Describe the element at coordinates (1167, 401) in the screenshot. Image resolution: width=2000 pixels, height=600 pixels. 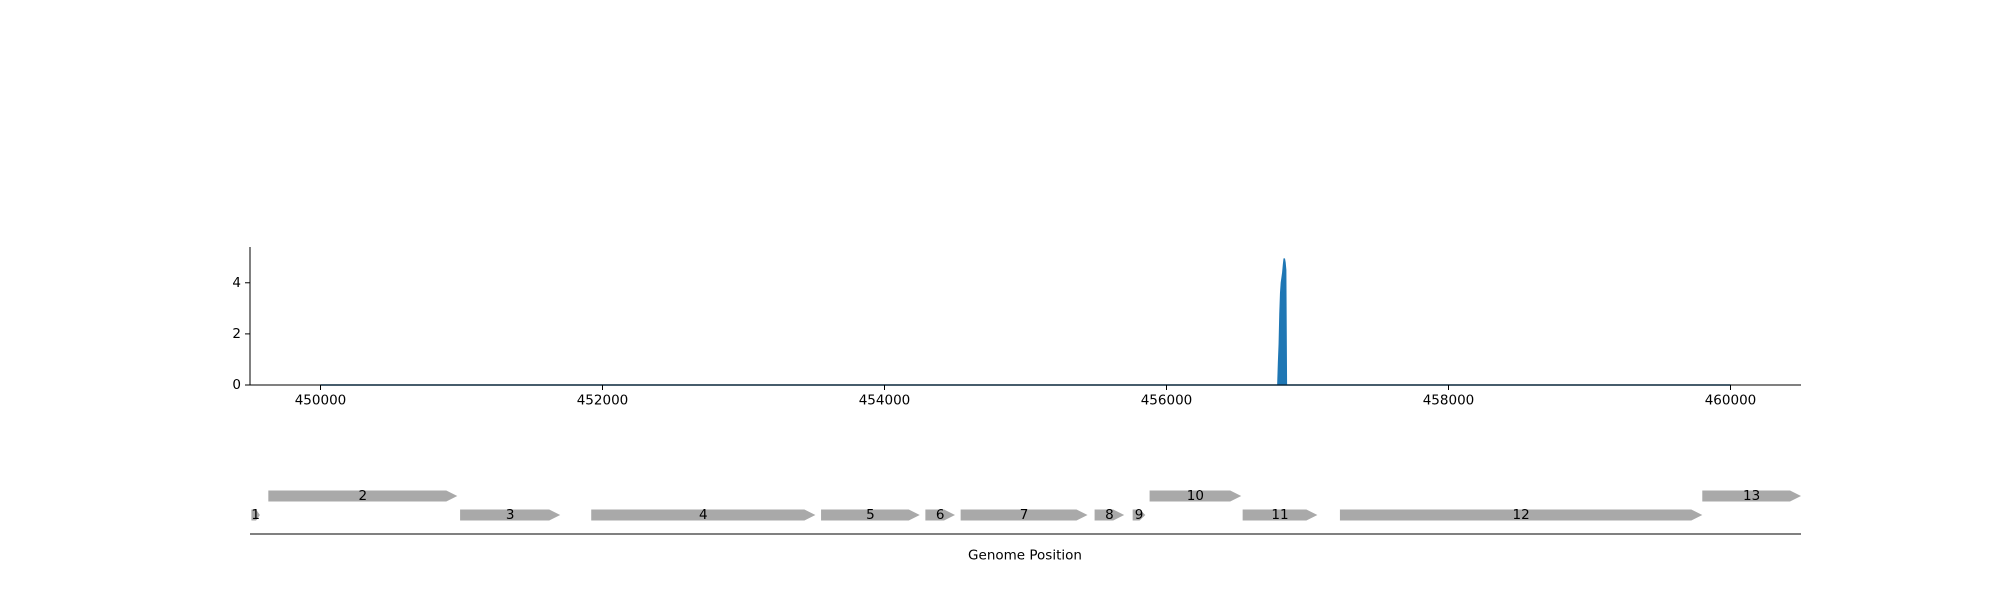
I see `x-tick-label: 456000` at that location.